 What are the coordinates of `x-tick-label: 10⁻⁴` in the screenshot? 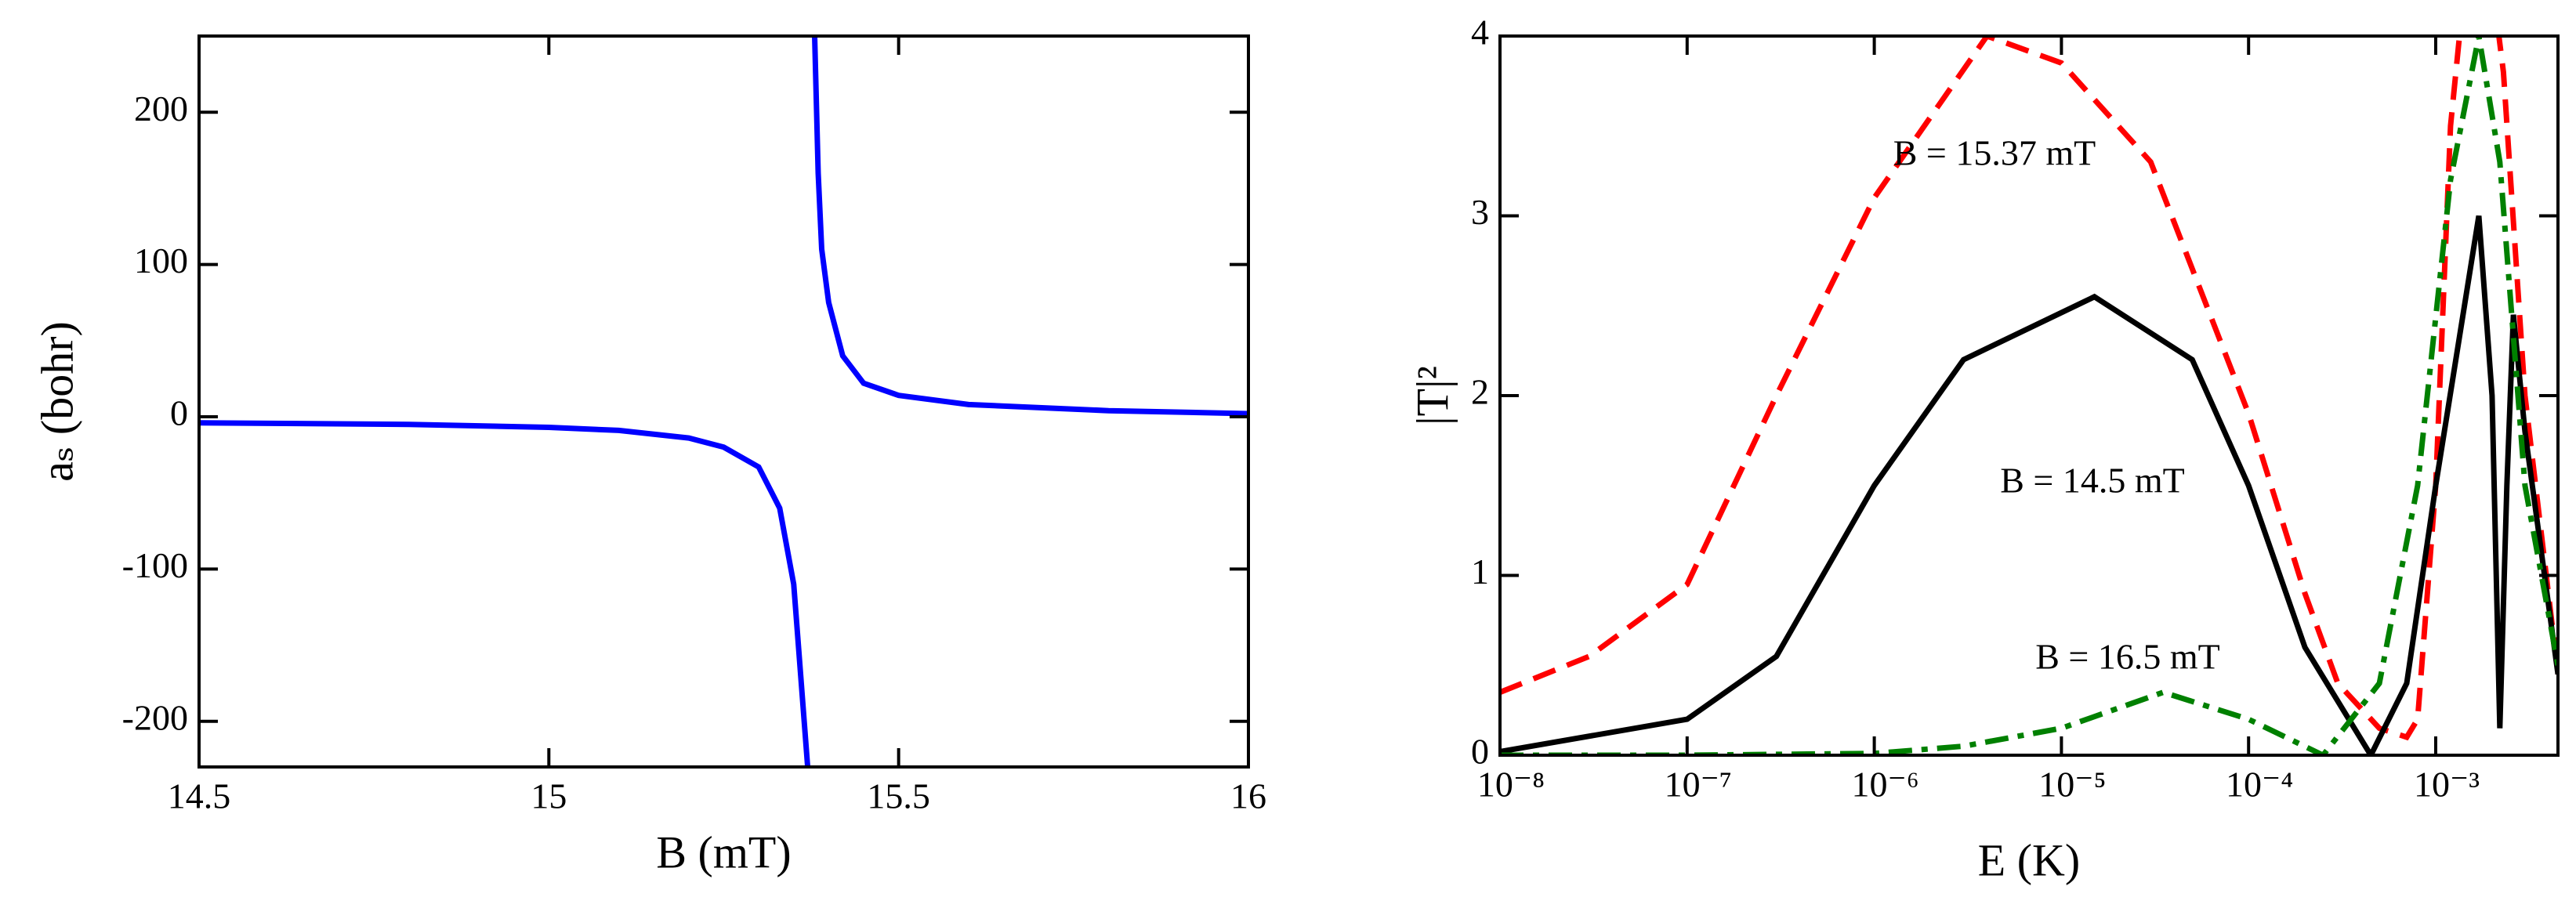 It's located at (2259, 785).